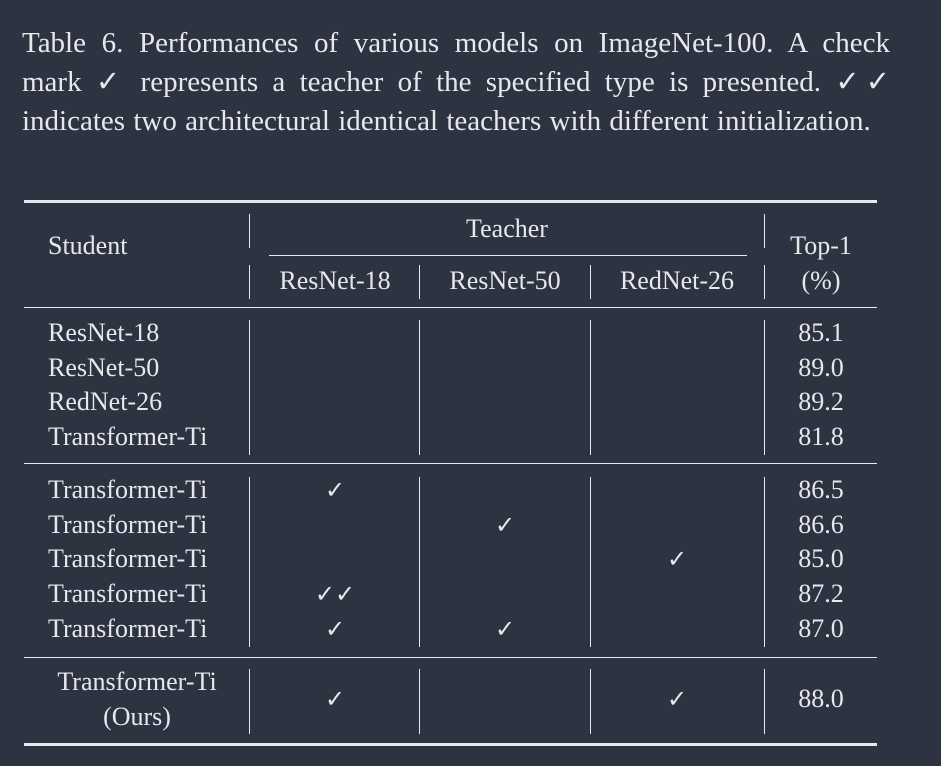 The height and width of the screenshot is (766, 941). What do you see at coordinates (88, 245) in the screenshot?
I see `student-header: Student` at bounding box center [88, 245].